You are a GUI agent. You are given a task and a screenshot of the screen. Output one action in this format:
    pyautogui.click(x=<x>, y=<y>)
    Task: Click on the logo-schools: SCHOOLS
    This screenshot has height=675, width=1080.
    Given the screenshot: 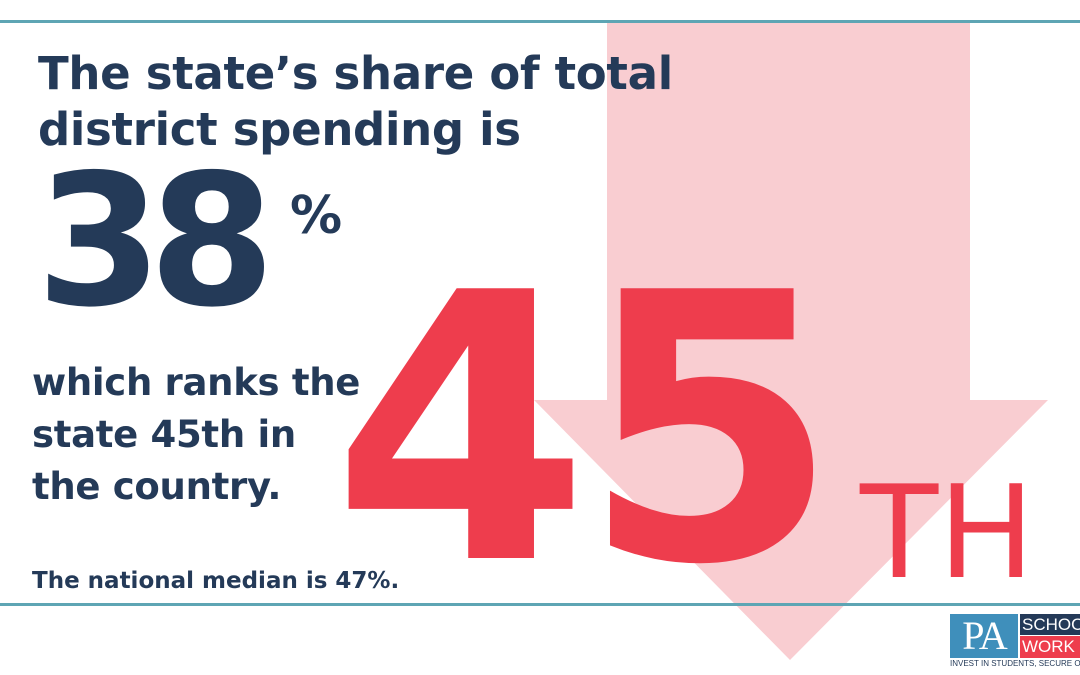 What is the action you would take?
    pyautogui.click(x=1050, y=624)
    